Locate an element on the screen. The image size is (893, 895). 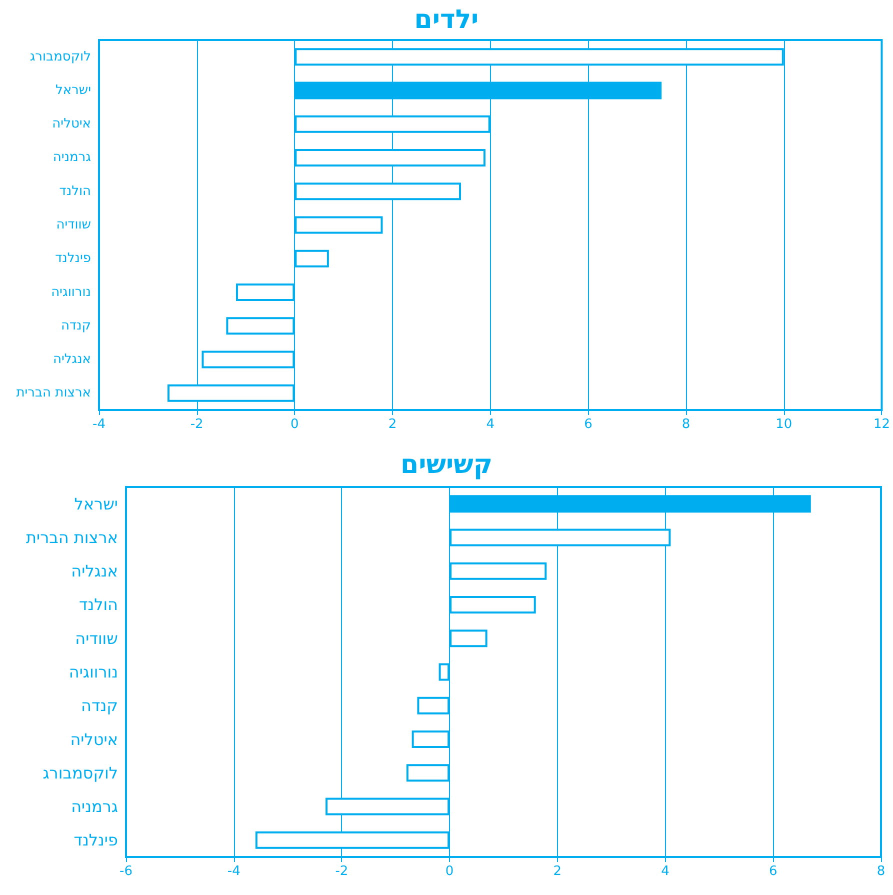
chart-title: קשישים is located at coordinates (446, 465).